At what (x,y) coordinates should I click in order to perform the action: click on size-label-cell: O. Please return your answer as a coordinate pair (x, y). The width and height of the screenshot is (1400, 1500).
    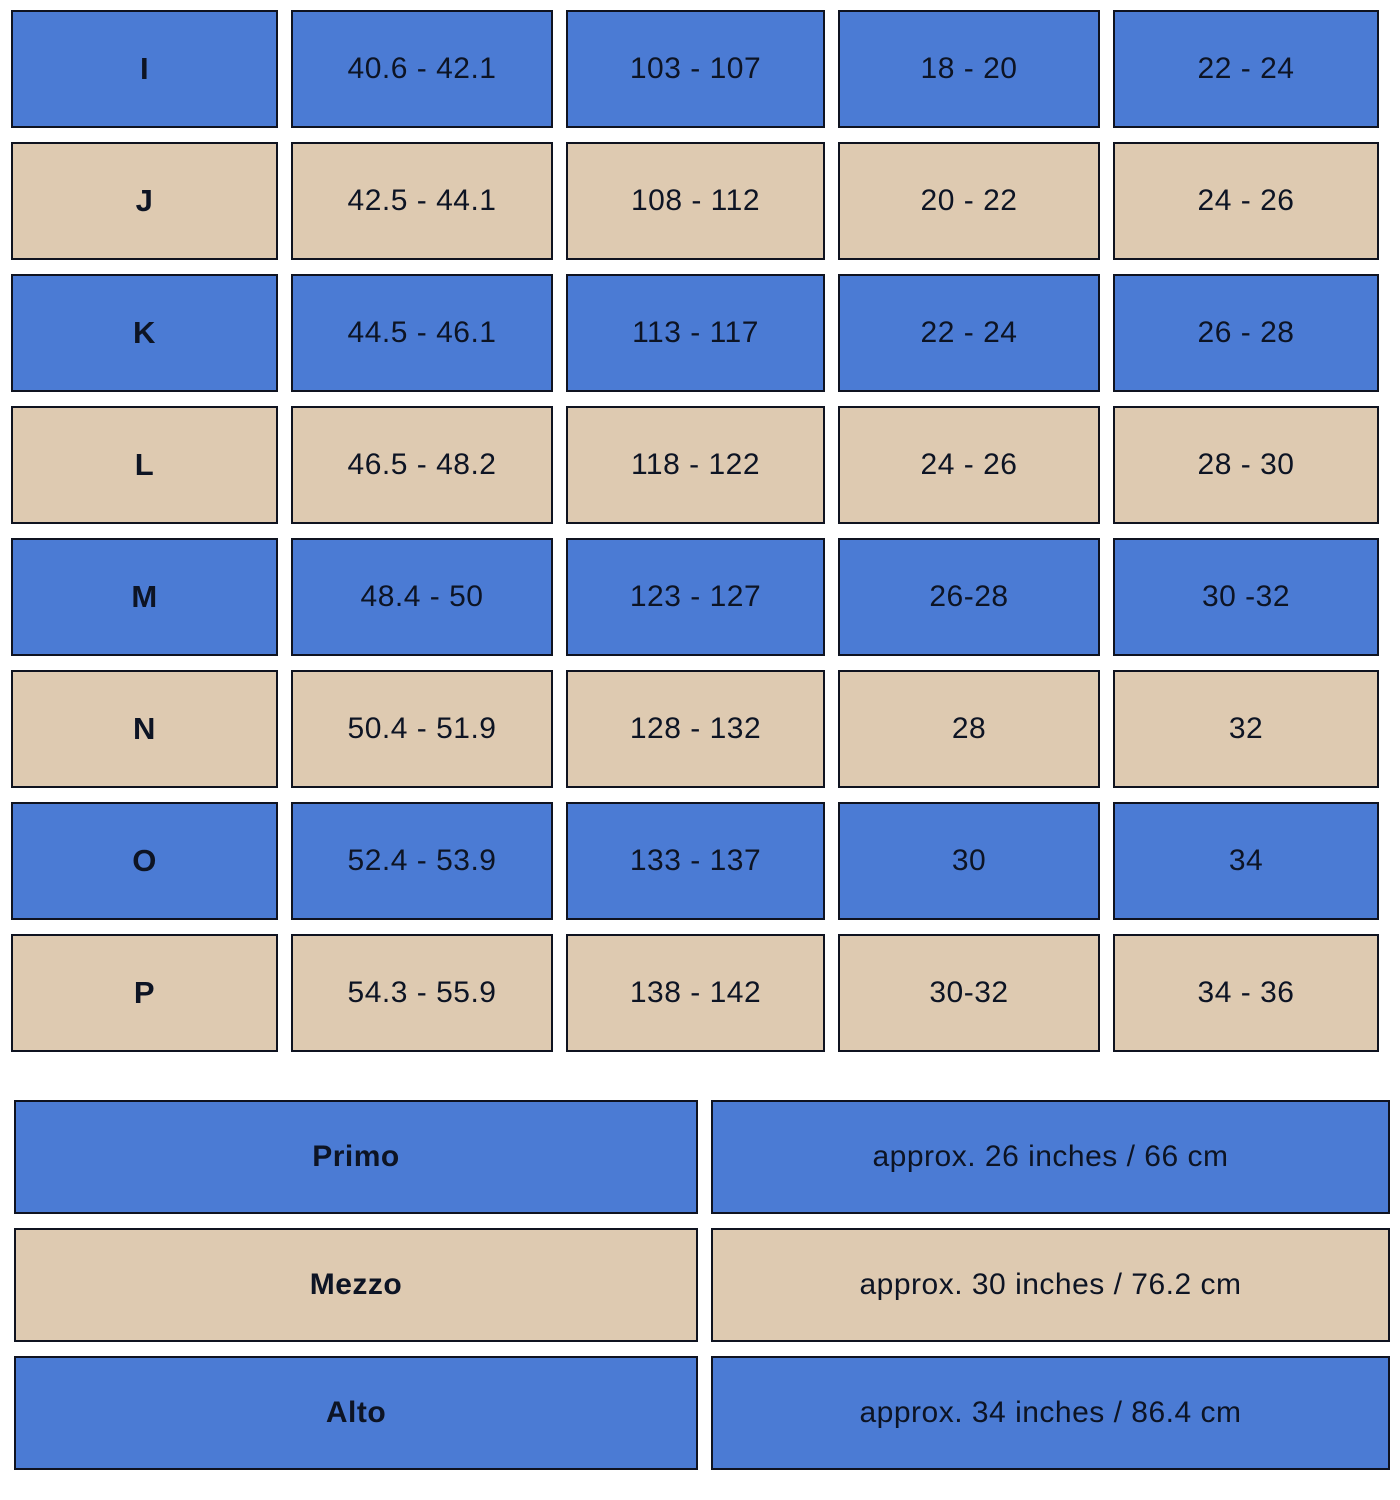
    Looking at the image, I should click on (144, 861).